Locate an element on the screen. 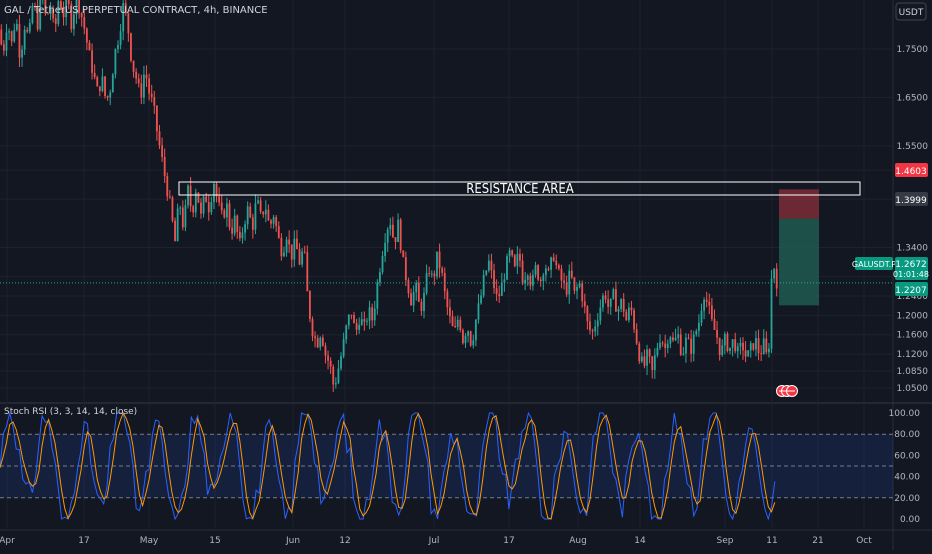 The height and width of the screenshot is (554, 932). stoch-axis: 100.00 80.00 60.00 40.00 20.00 0.00 is located at coordinates (905, 467).